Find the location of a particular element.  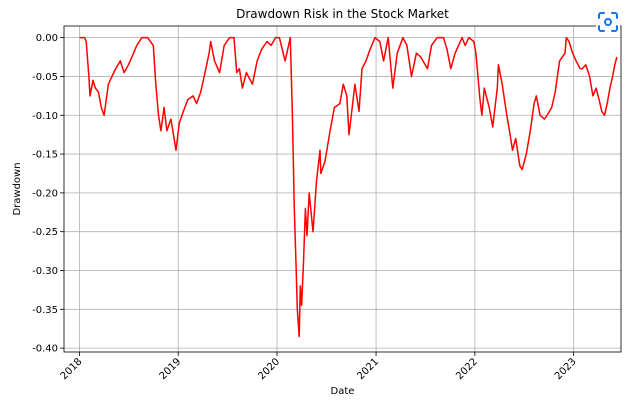

google-lens-icon is located at coordinates (608, 22).